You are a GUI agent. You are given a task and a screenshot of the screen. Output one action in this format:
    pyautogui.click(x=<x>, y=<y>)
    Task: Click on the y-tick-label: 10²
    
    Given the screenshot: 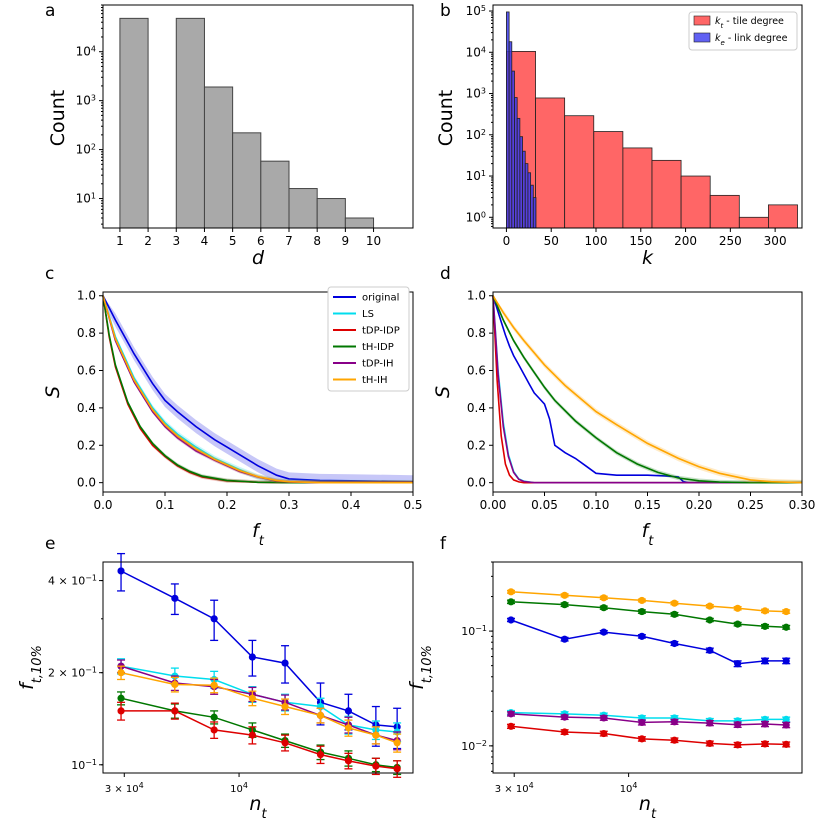 What is the action you would take?
    pyautogui.click(x=476, y=134)
    